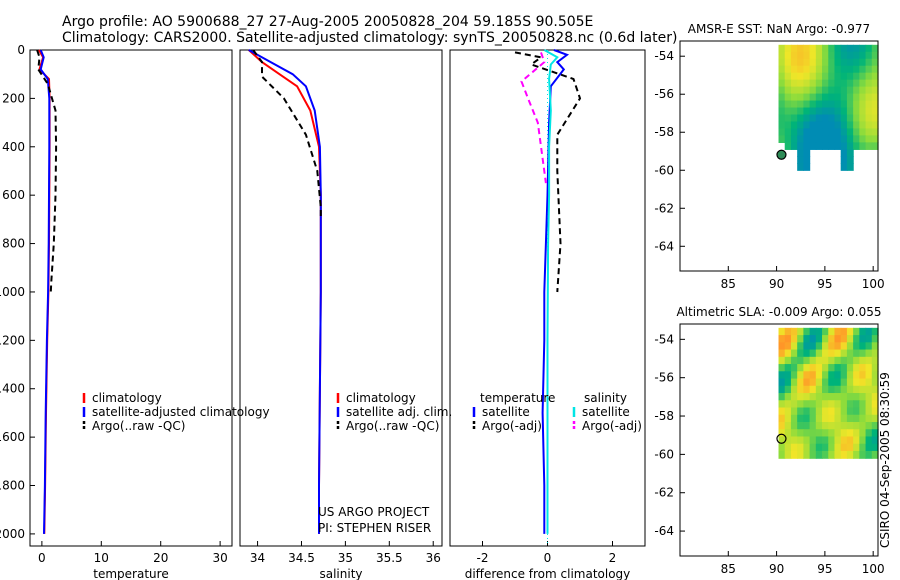 Image resolution: width=900 pixels, height=580 pixels. I want to click on argo-float-marker, so click(781, 154).